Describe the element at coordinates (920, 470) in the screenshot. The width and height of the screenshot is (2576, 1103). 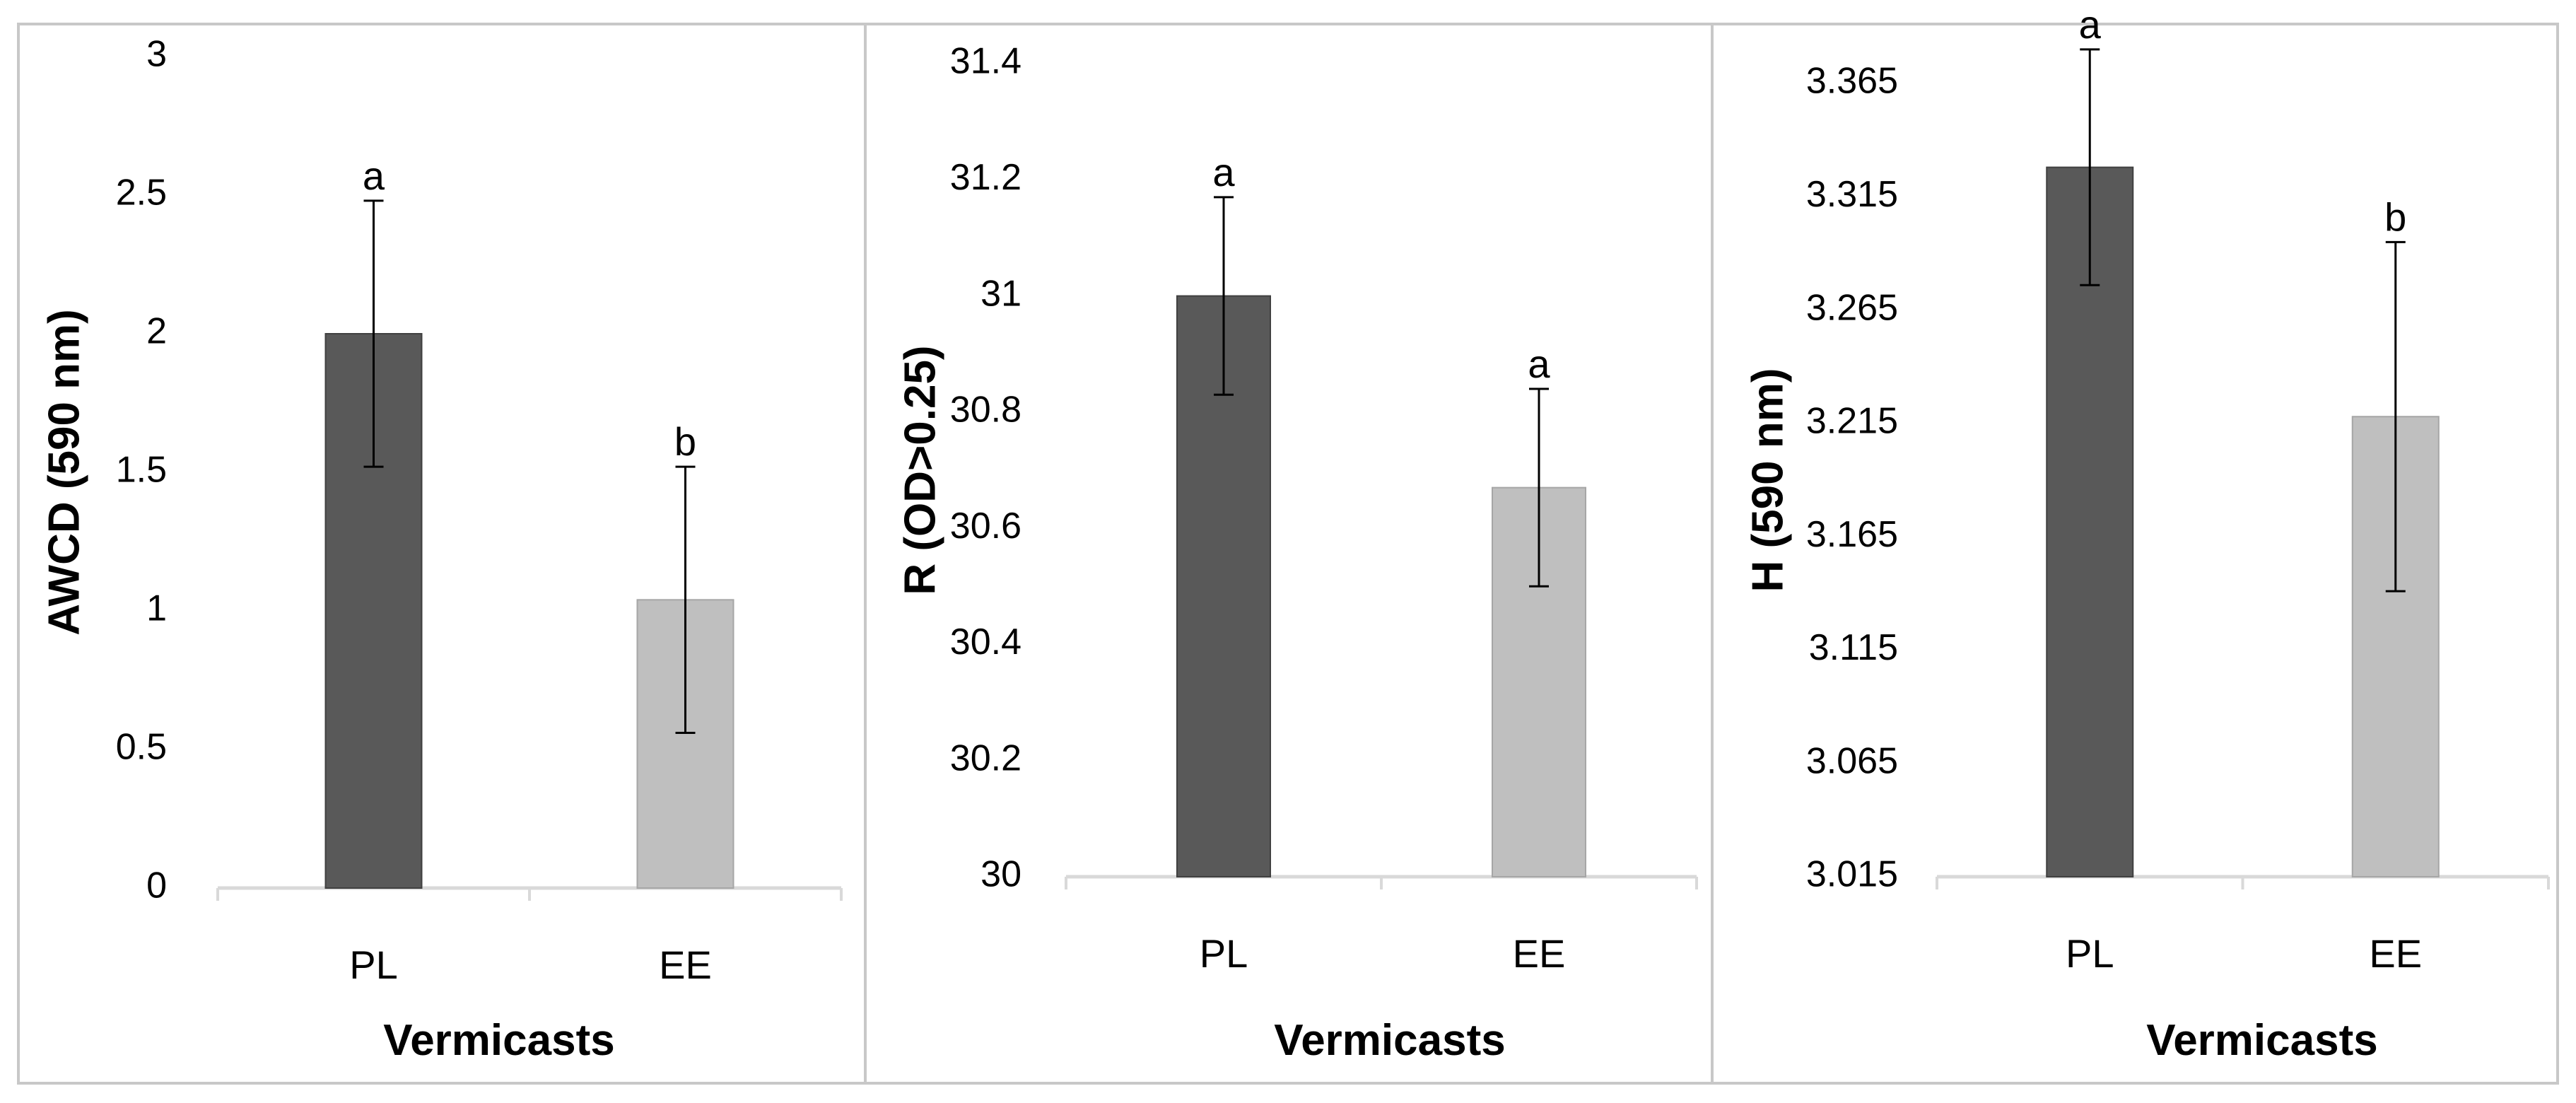
I see `panel-richness-ylabel: R (OD>0.25)` at that location.